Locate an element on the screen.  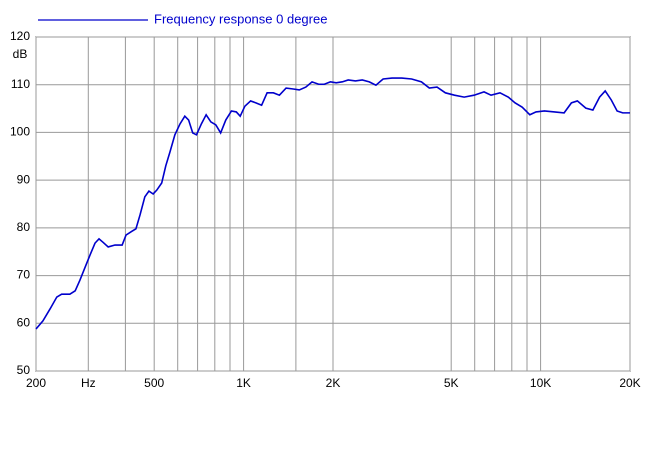
y-tick-label: 70 is located at coordinates (24, 275).